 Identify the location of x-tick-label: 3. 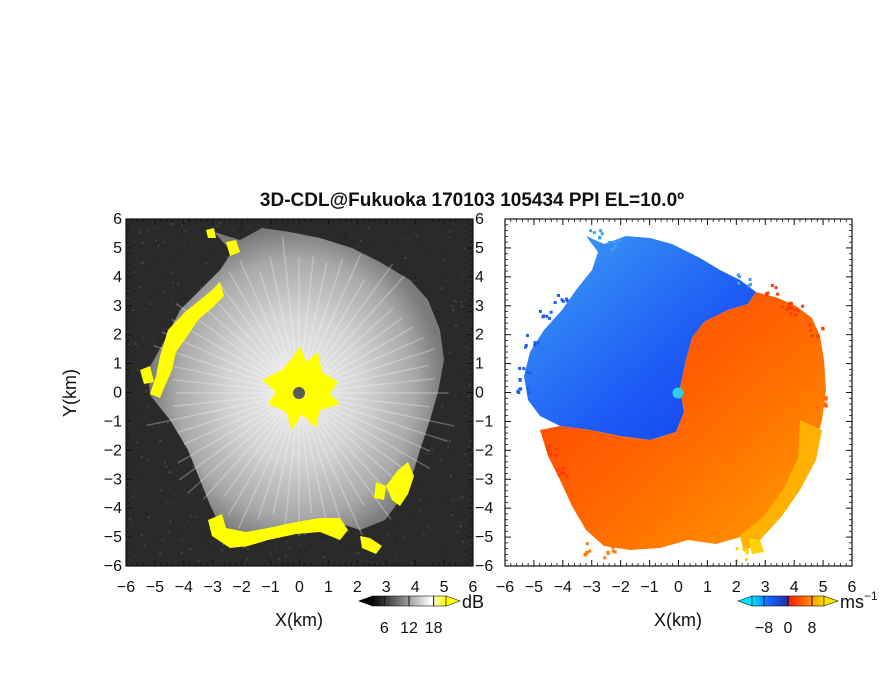
(765, 587).